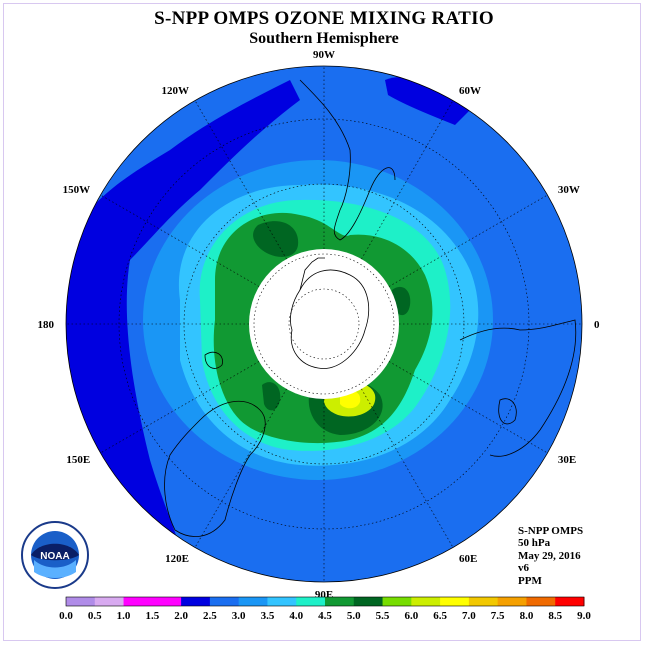 The height and width of the screenshot is (648, 648). I want to click on colorbar-tick-label: 8.0, so click(527, 616).